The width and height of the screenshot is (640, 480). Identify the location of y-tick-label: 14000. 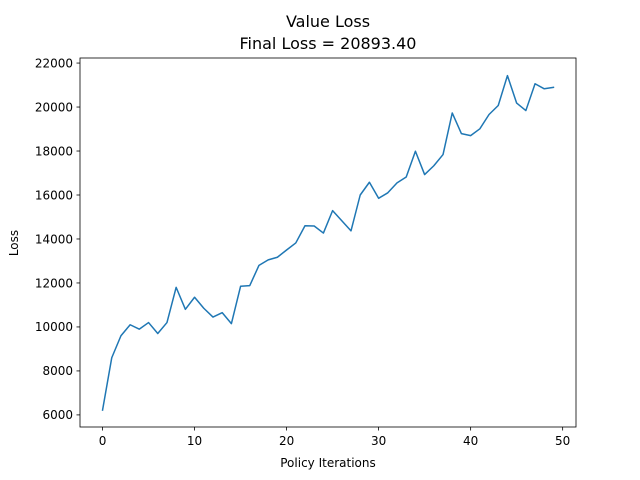
(54, 239).